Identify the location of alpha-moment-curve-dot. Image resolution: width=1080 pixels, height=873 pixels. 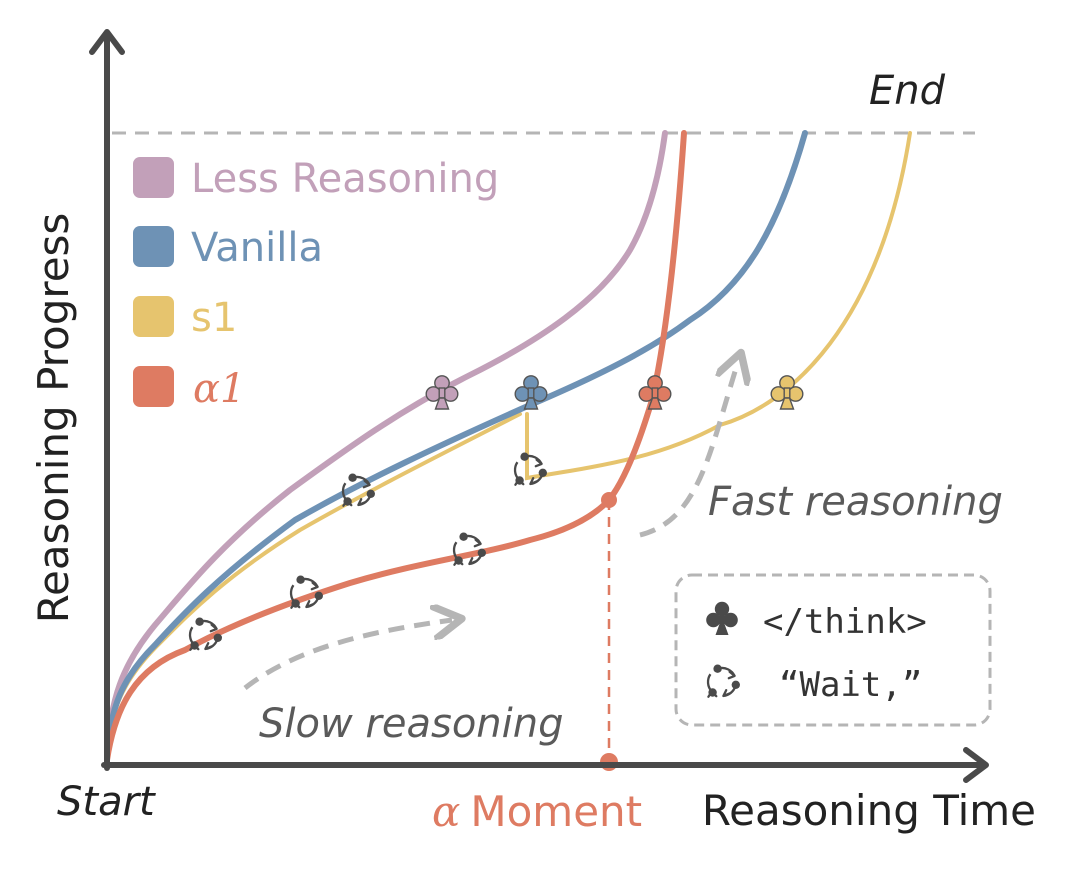
(609, 500).